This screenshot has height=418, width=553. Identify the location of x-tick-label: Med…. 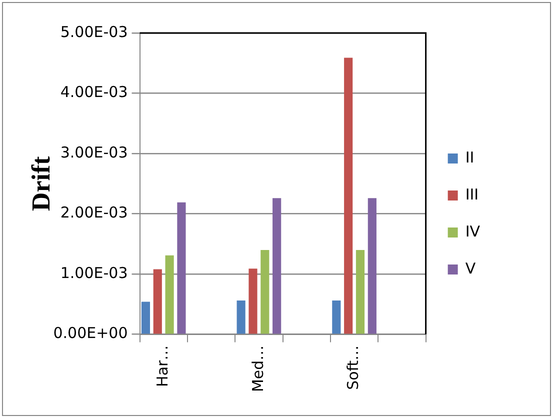
(257, 368).